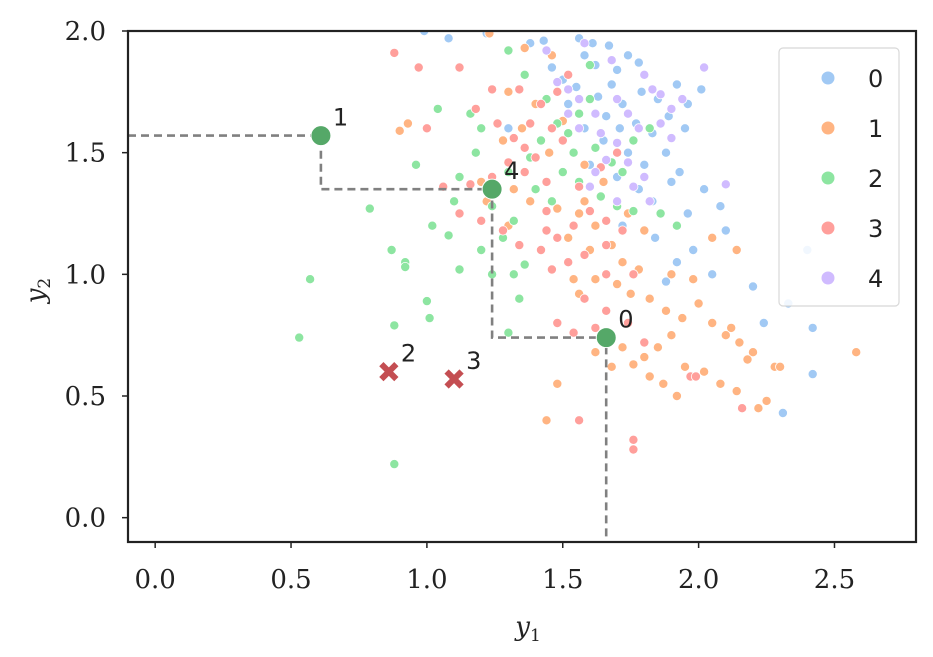  I want to click on x-tick-label: 1.0, so click(426, 580).